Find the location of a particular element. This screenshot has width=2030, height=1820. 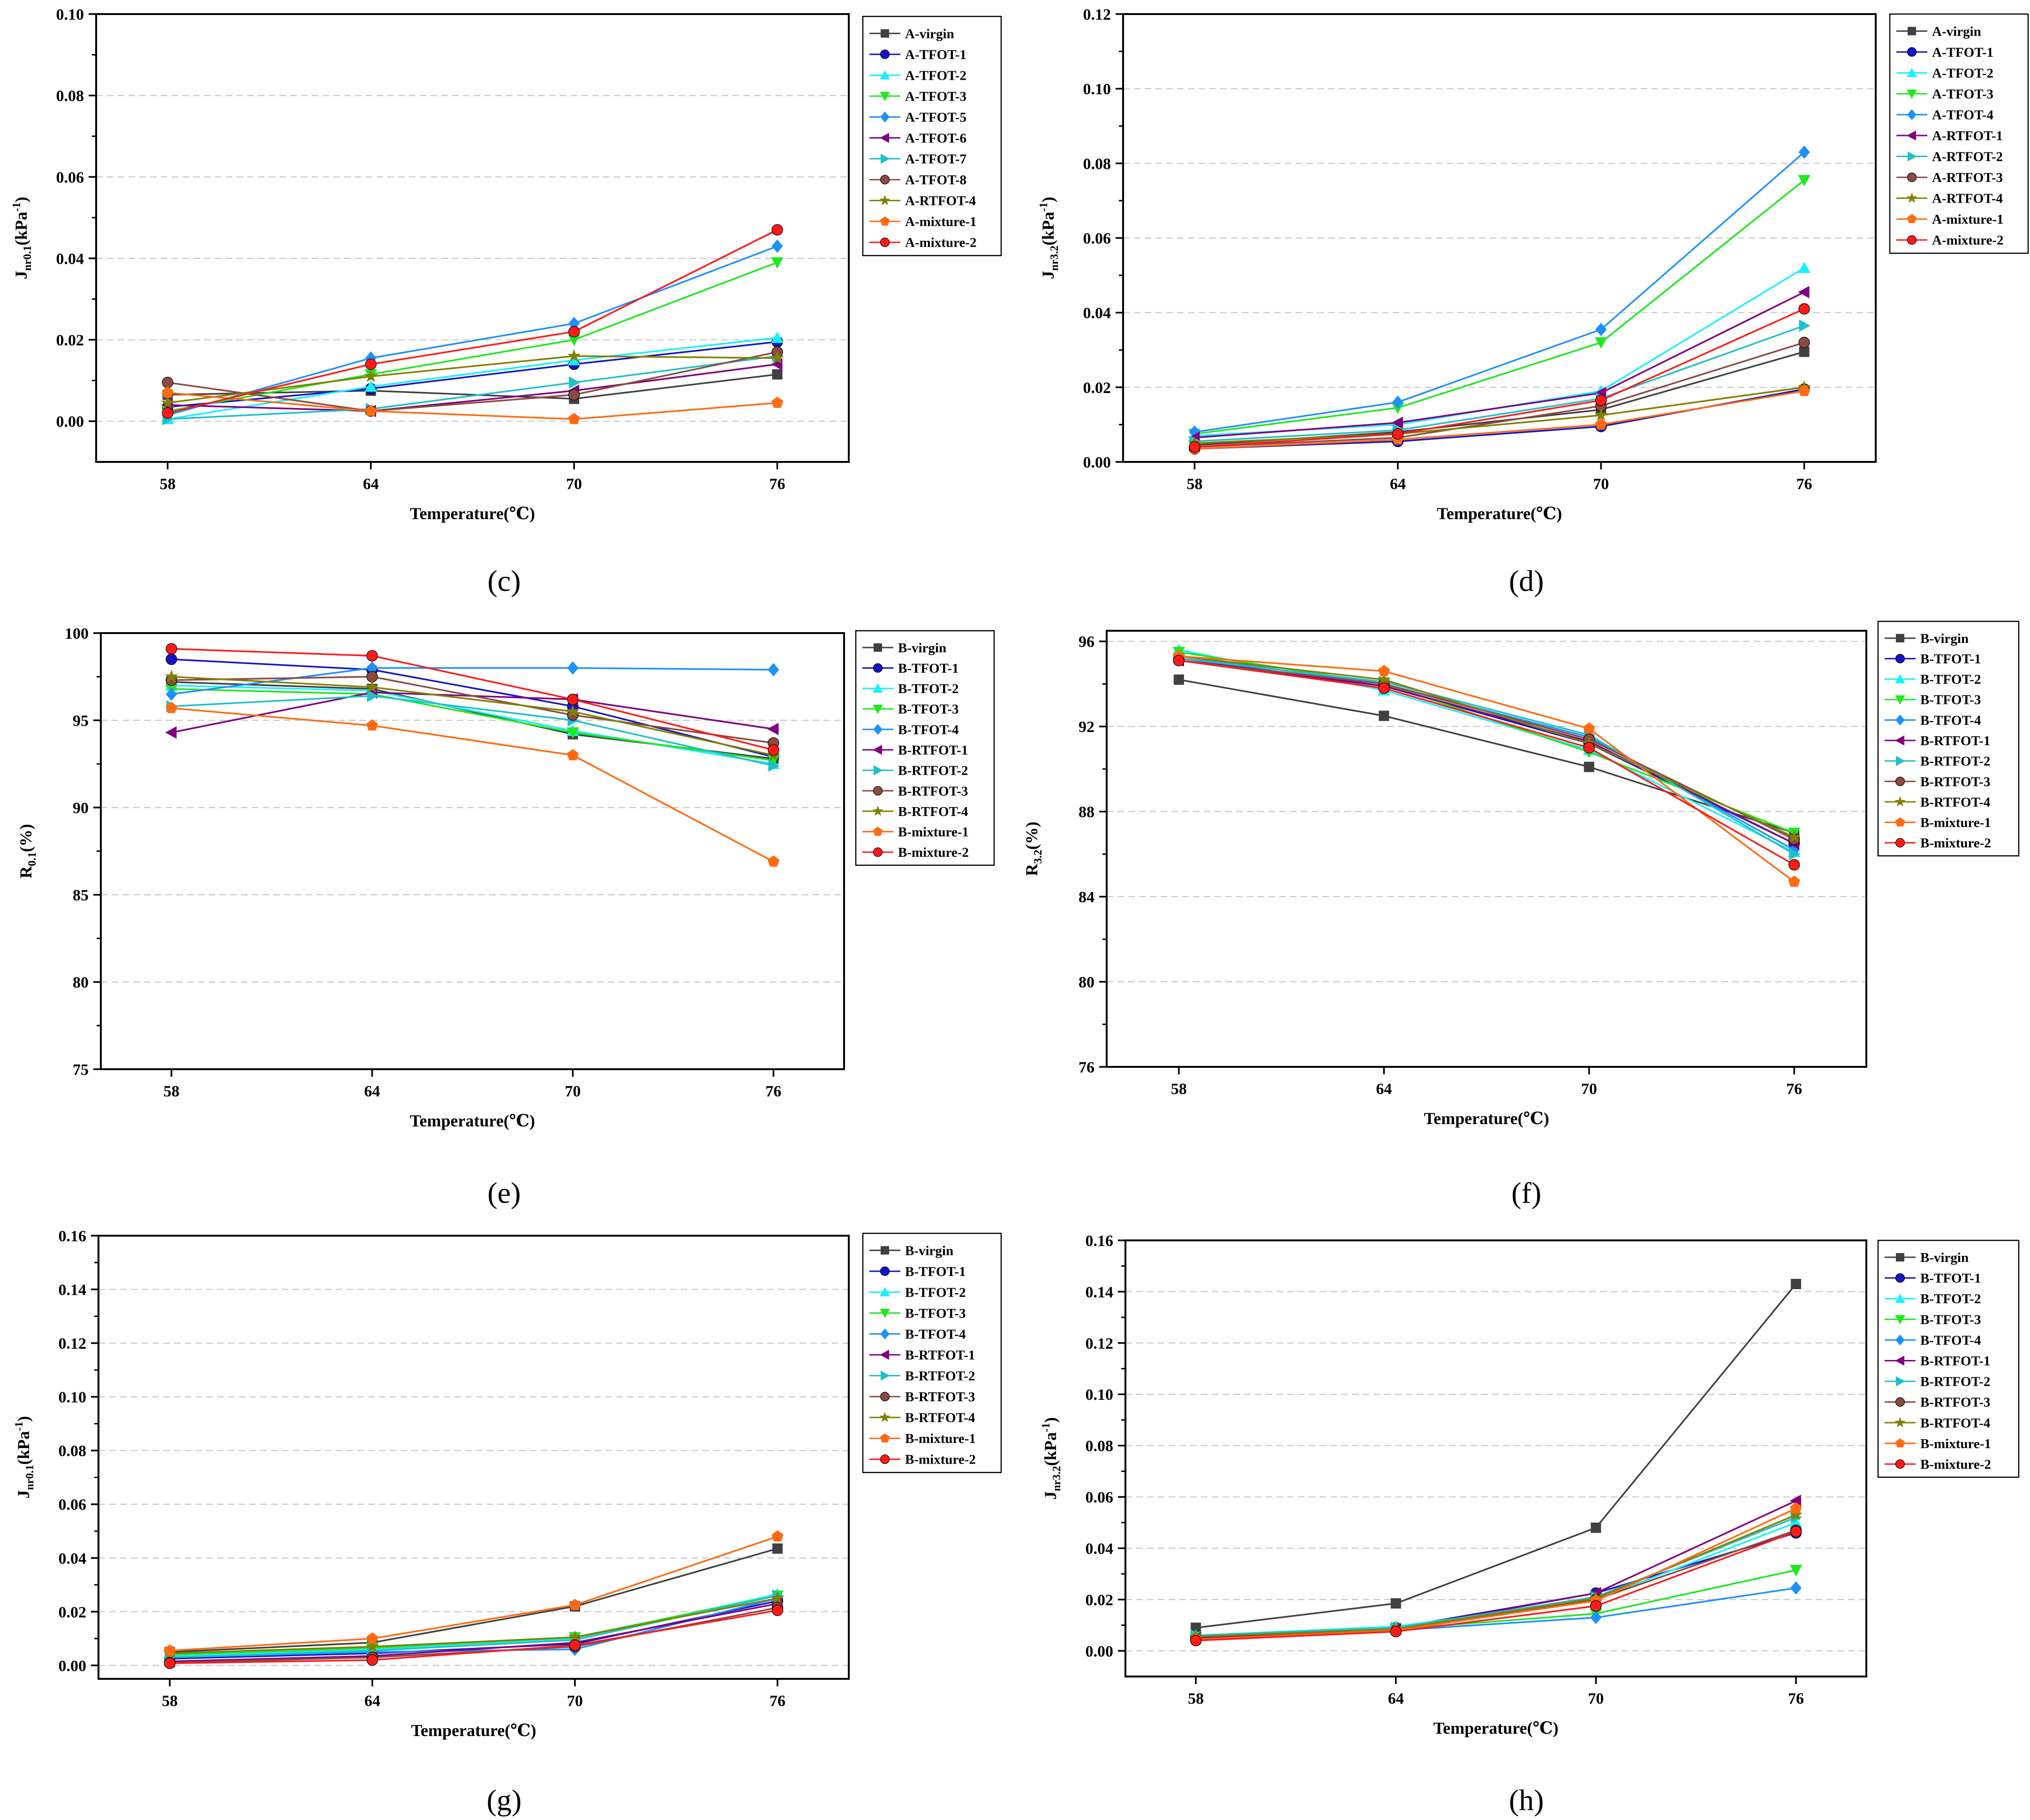

legend-item: B-RTFOT-4 is located at coordinates (915, 811).